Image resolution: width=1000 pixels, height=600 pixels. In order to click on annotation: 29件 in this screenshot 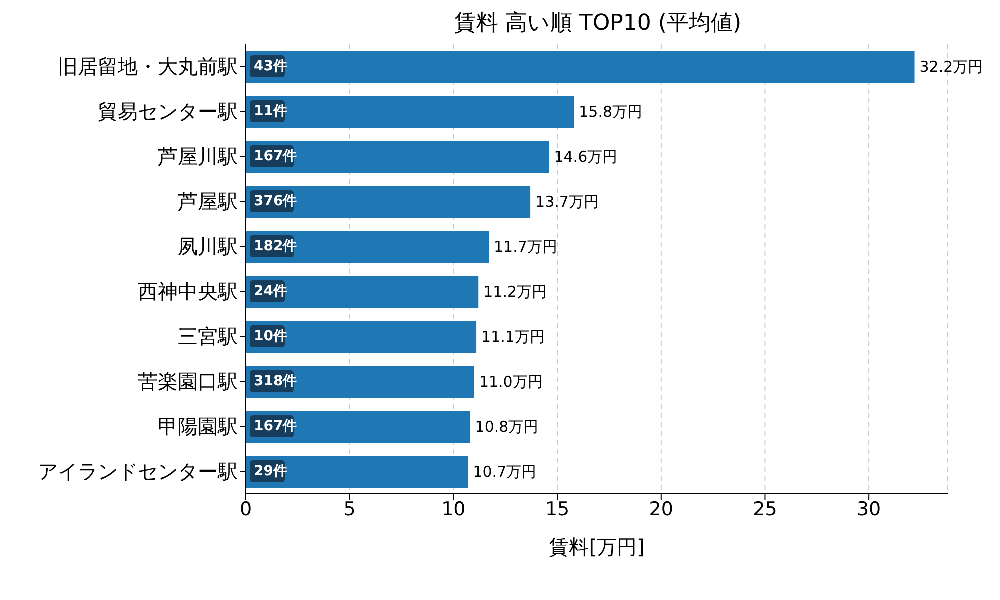, I will do `click(271, 472)`.